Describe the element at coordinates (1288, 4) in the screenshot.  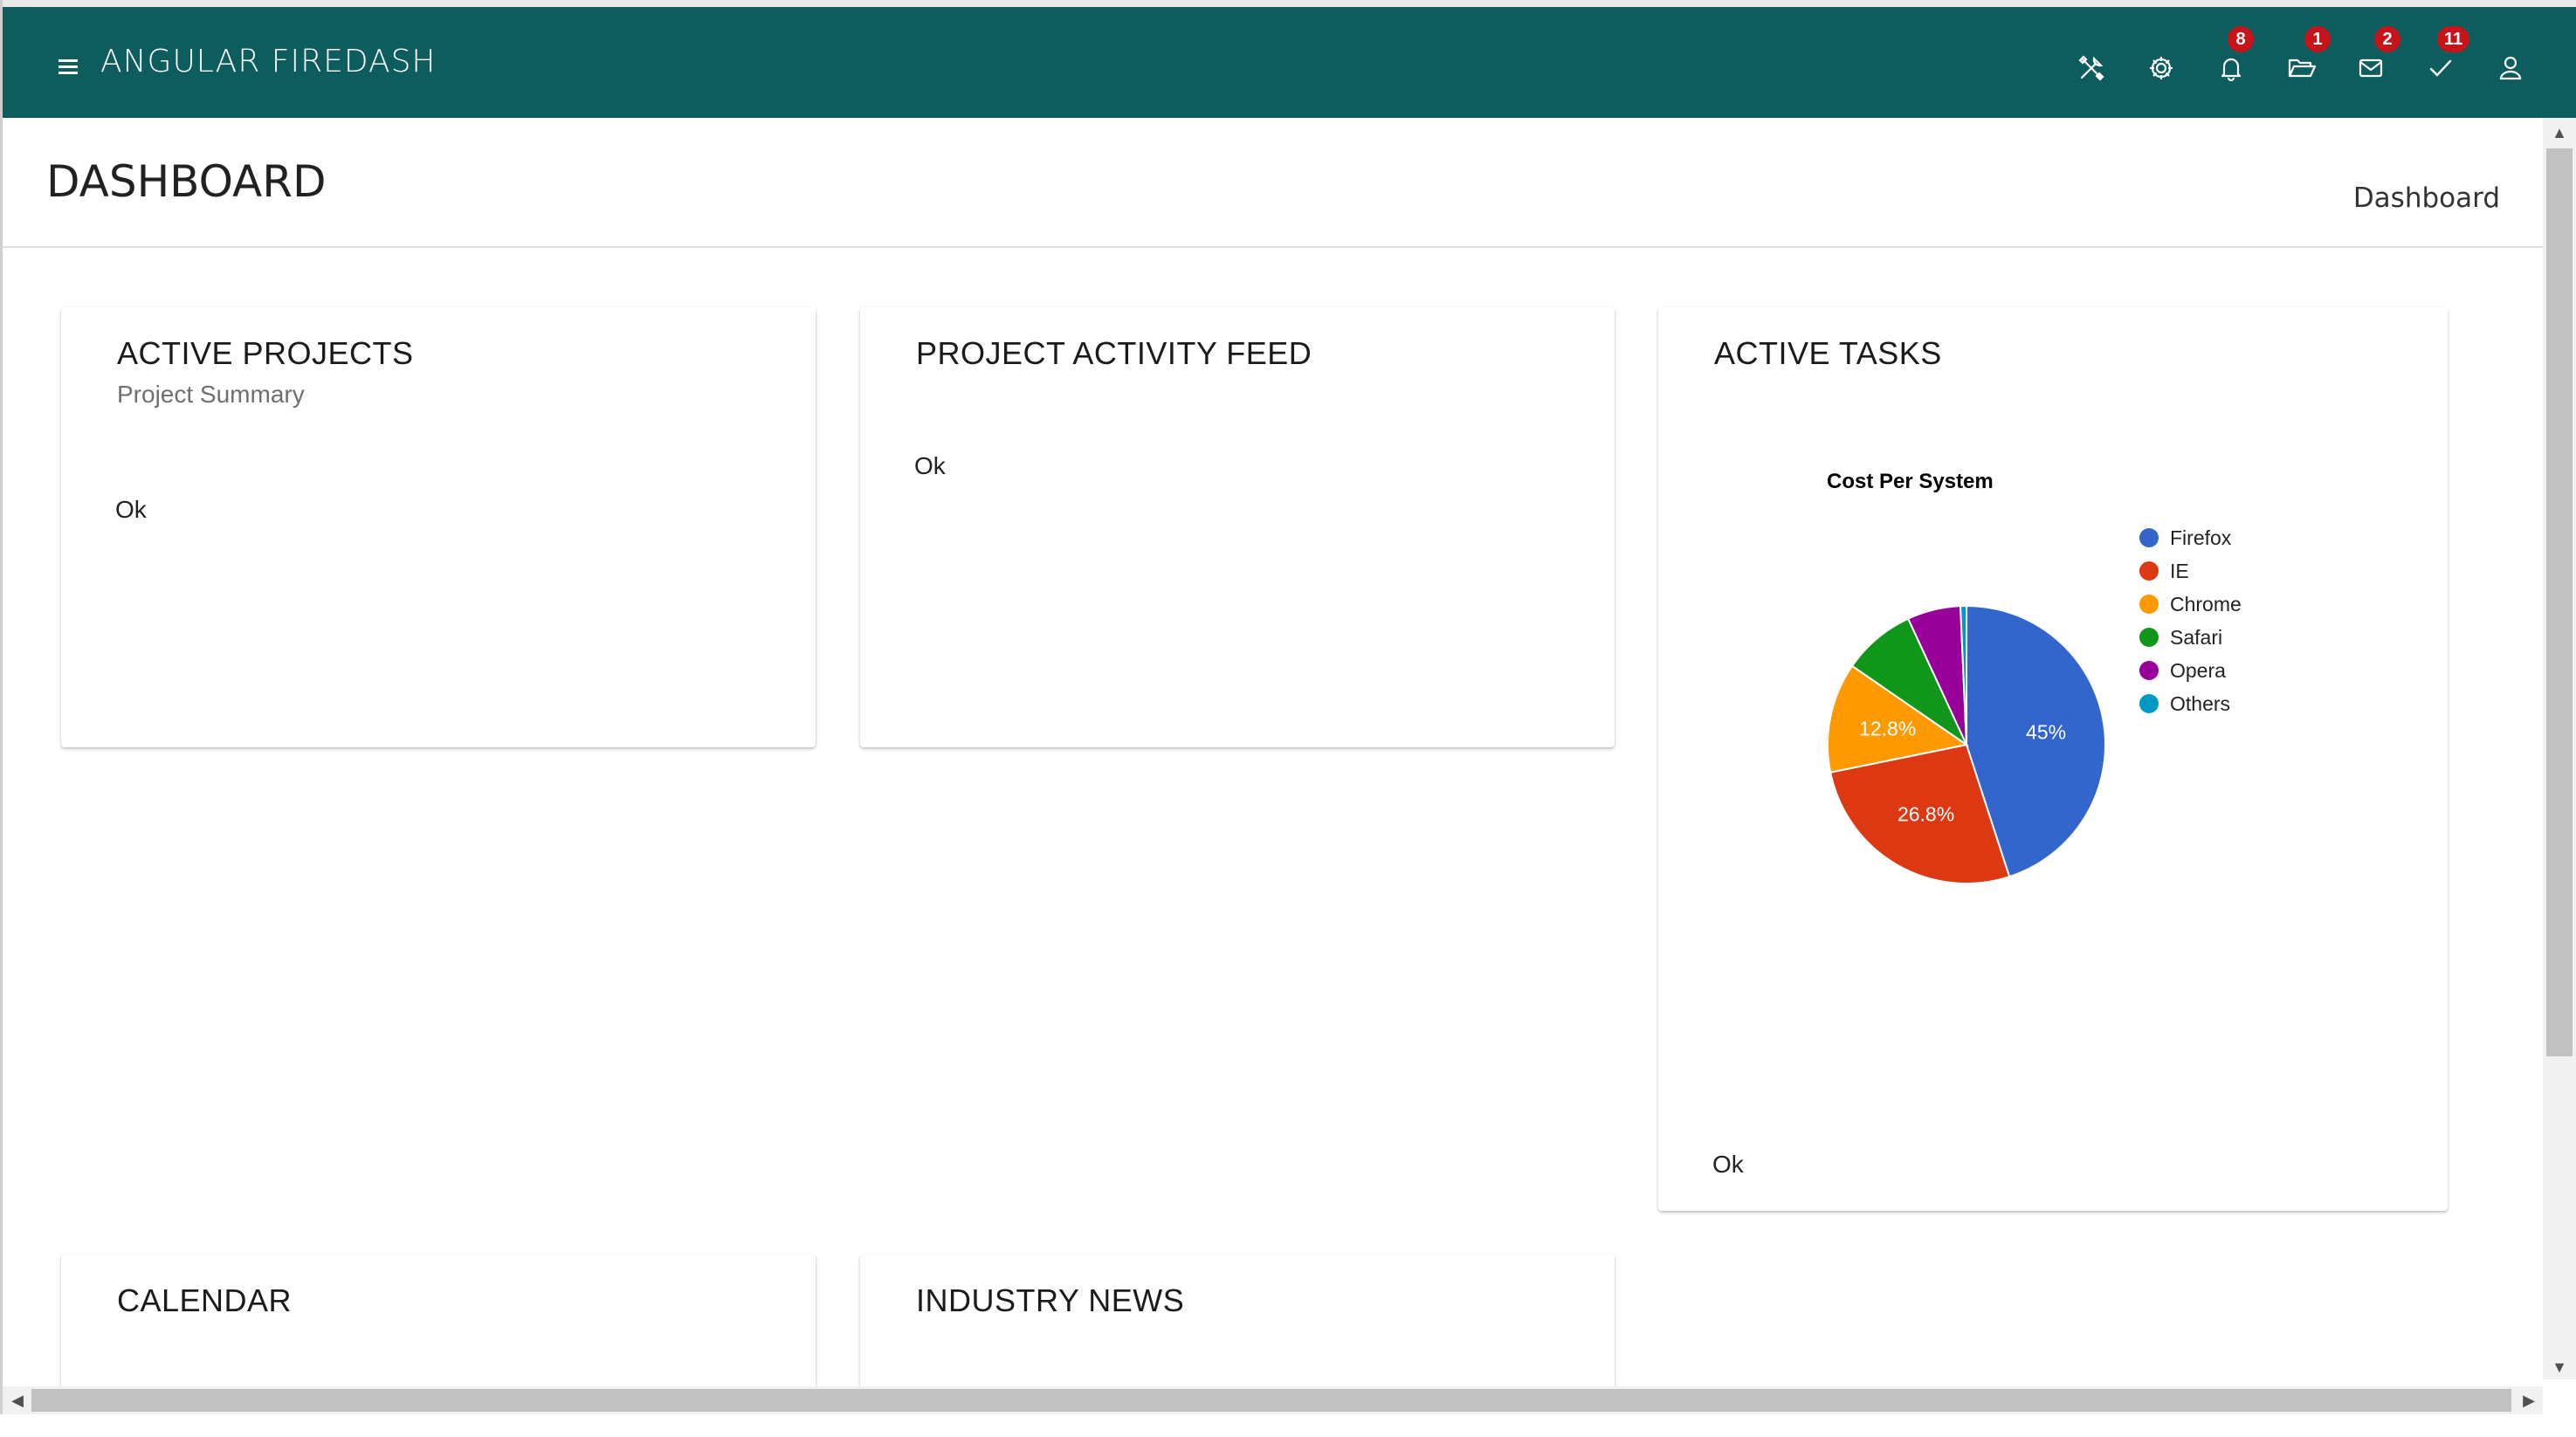
I see `window-frame-top` at that location.